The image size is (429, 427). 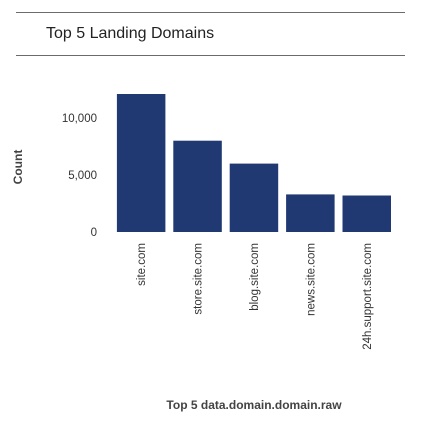 What do you see at coordinates (142, 264) in the screenshot?
I see `x-tick-label: site.com` at bounding box center [142, 264].